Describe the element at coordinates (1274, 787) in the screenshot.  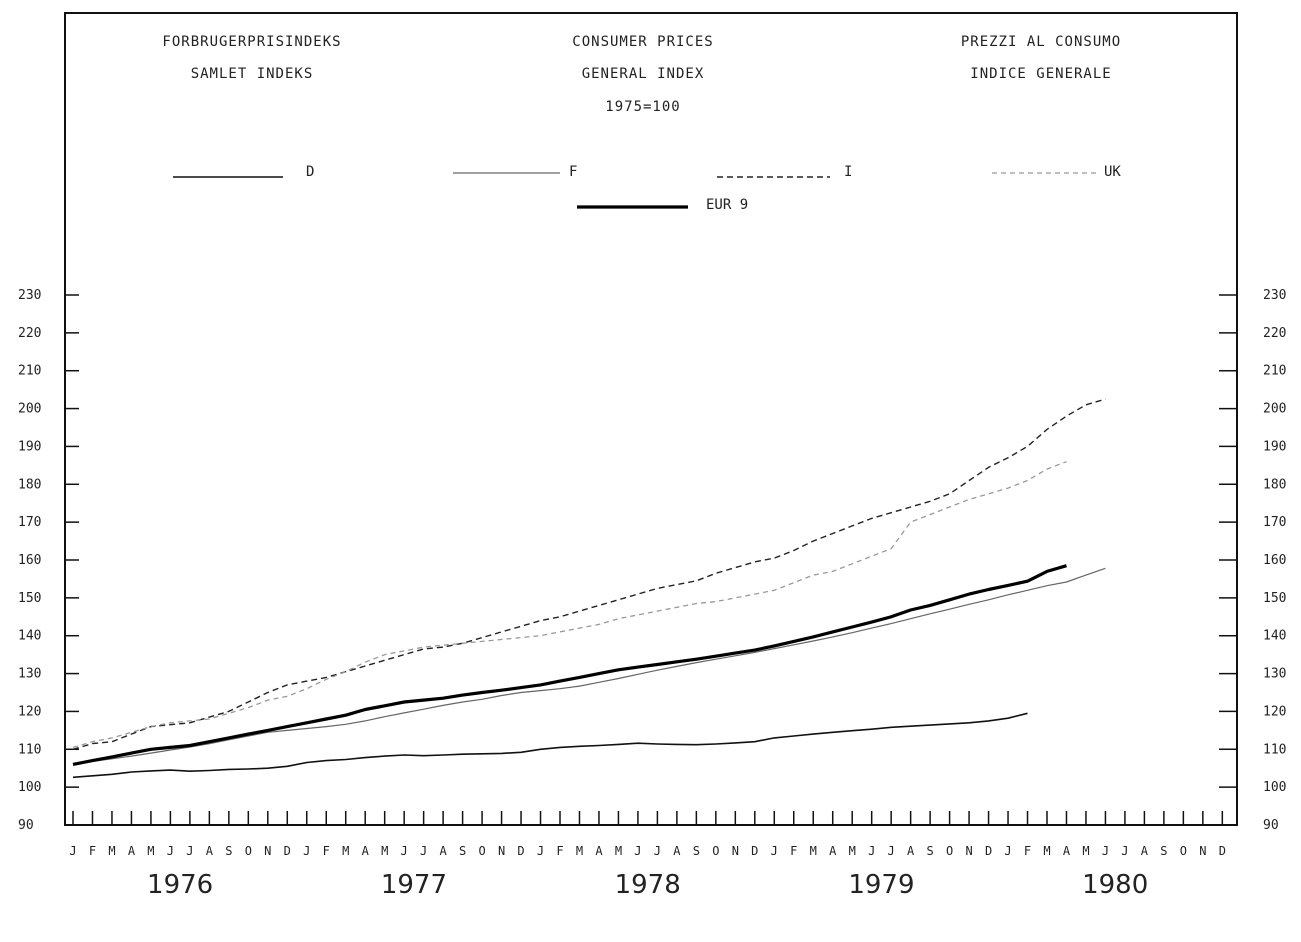
I see `y-tick-label-right: 100` at that location.